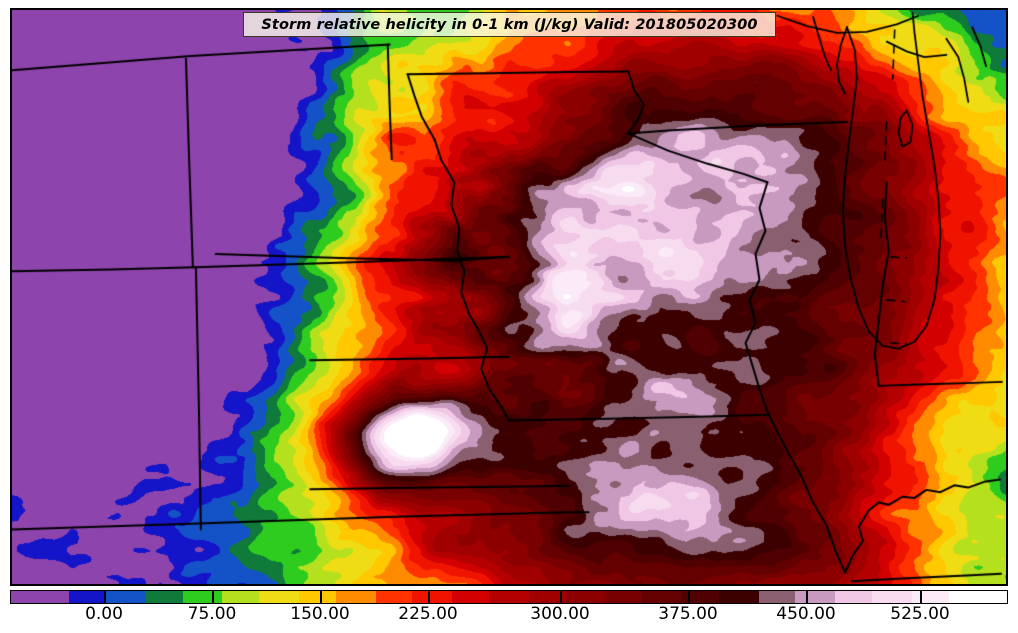  What do you see at coordinates (688, 614) in the screenshot?
I see `colorbar-tick-label: 375.00` at bounding box center [688, 614].